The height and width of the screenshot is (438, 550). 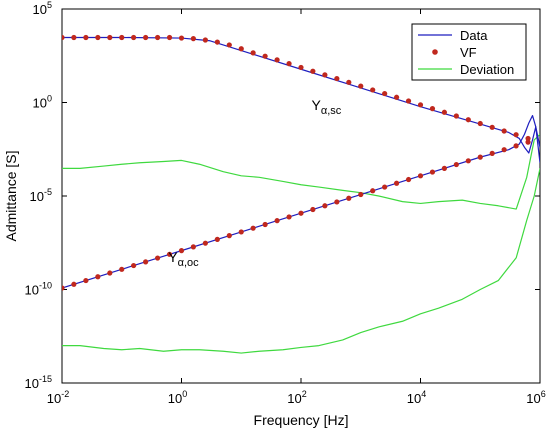 I want to click on y-tick-exponent: -10, so click(x=45, y=286).